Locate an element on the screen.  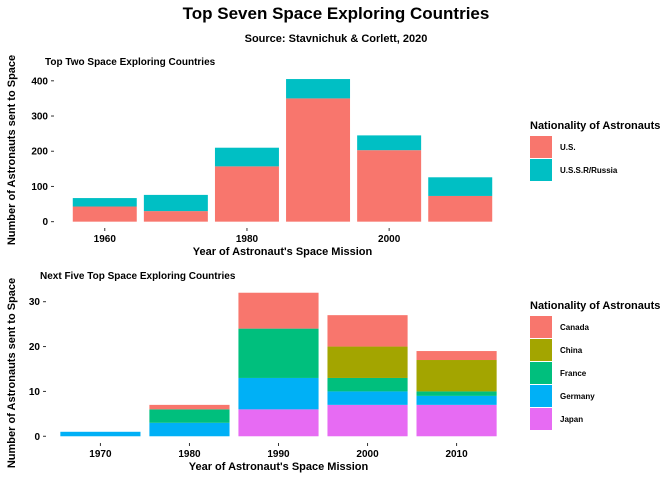
y-tick-label: 400 is located at coordinates (39, 81).